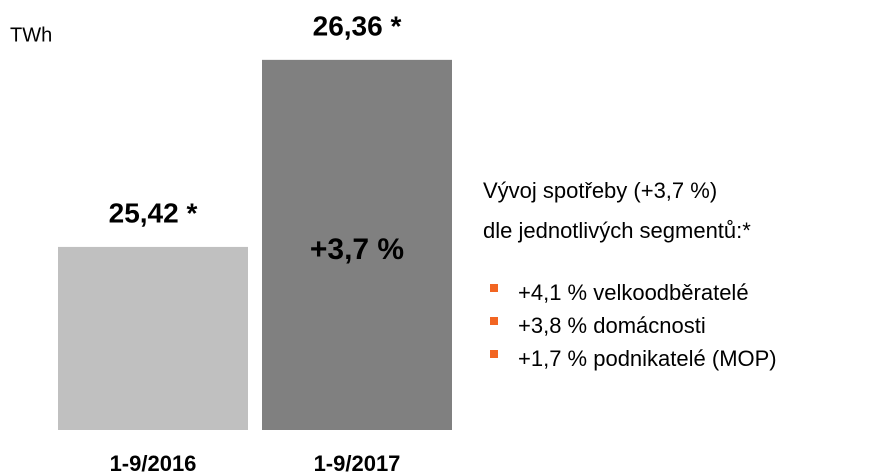 This screenshot has width=871, height=475. Describe the element at coordinates (31, 35) in the screenshot. I see `unit-label: TWh` at that location.